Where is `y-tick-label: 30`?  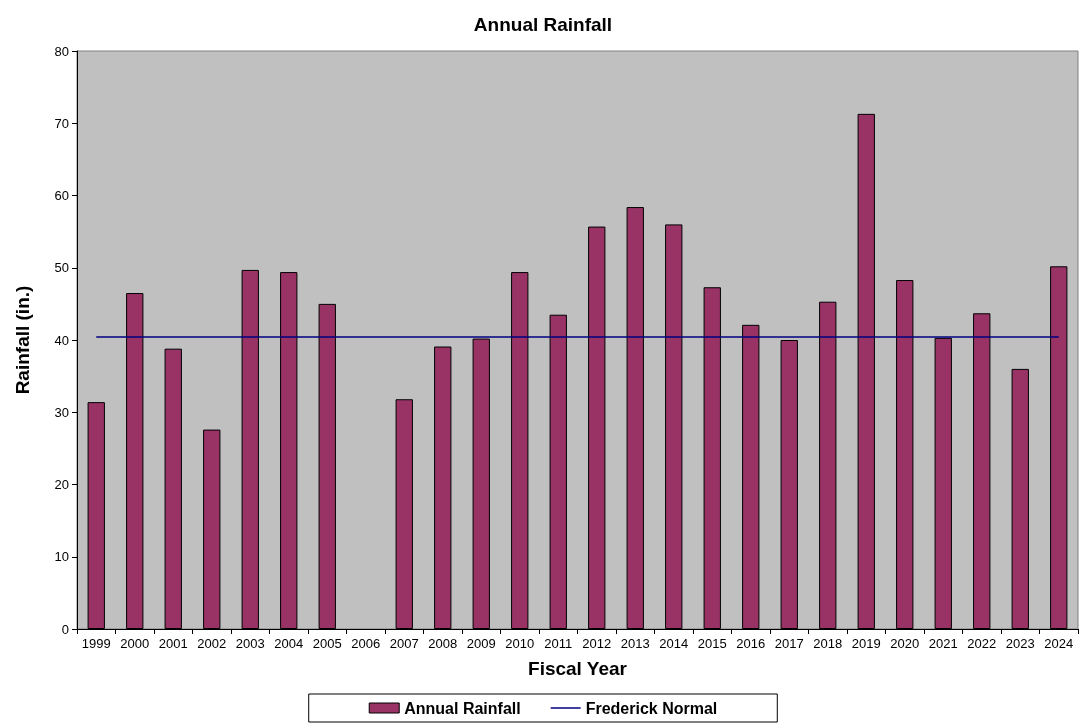
y-tick-label: 30 is located at coordinates (61, 412).